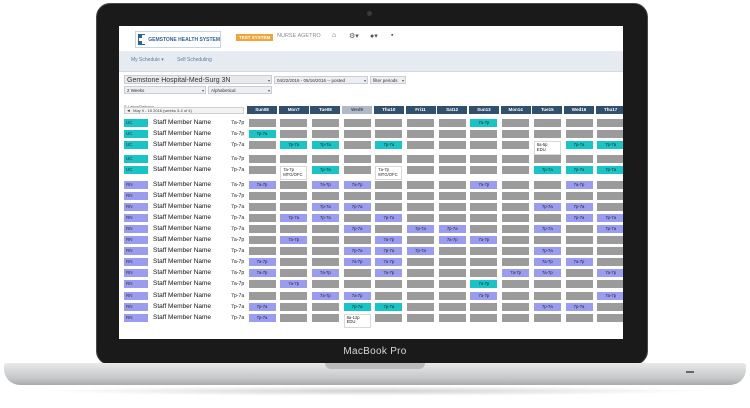  Describe the element at coordinates (178, 39) in the screenshot. I see `logo: GEMSTONE HEALTH SYSTEM` at that location.